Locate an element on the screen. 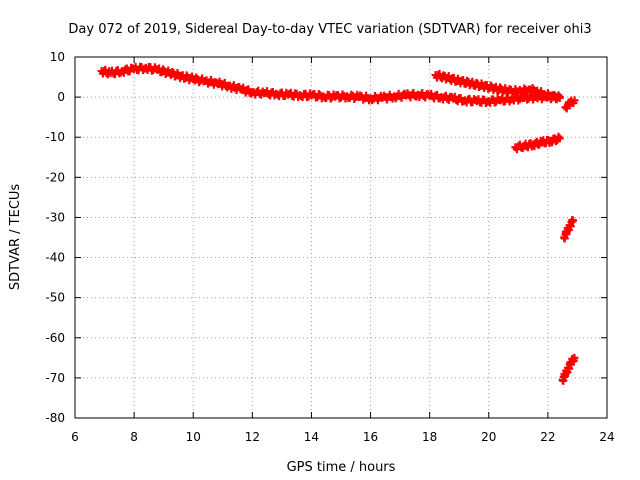 This screenshot has height=480, width=640. x-tick-label: 16 is located at coordinates (370, 437).